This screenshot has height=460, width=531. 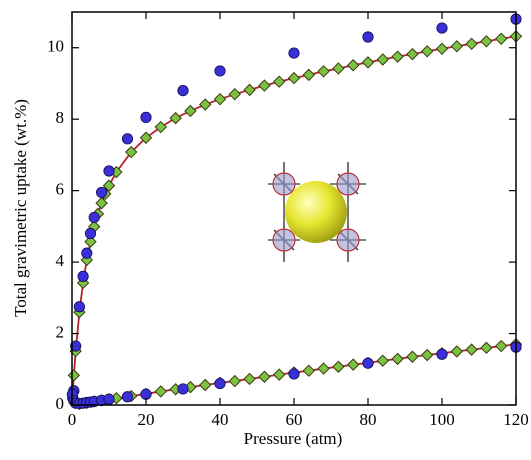 I want to click on x-axis-label: Pressure (atm), so click(x=293, y=438).